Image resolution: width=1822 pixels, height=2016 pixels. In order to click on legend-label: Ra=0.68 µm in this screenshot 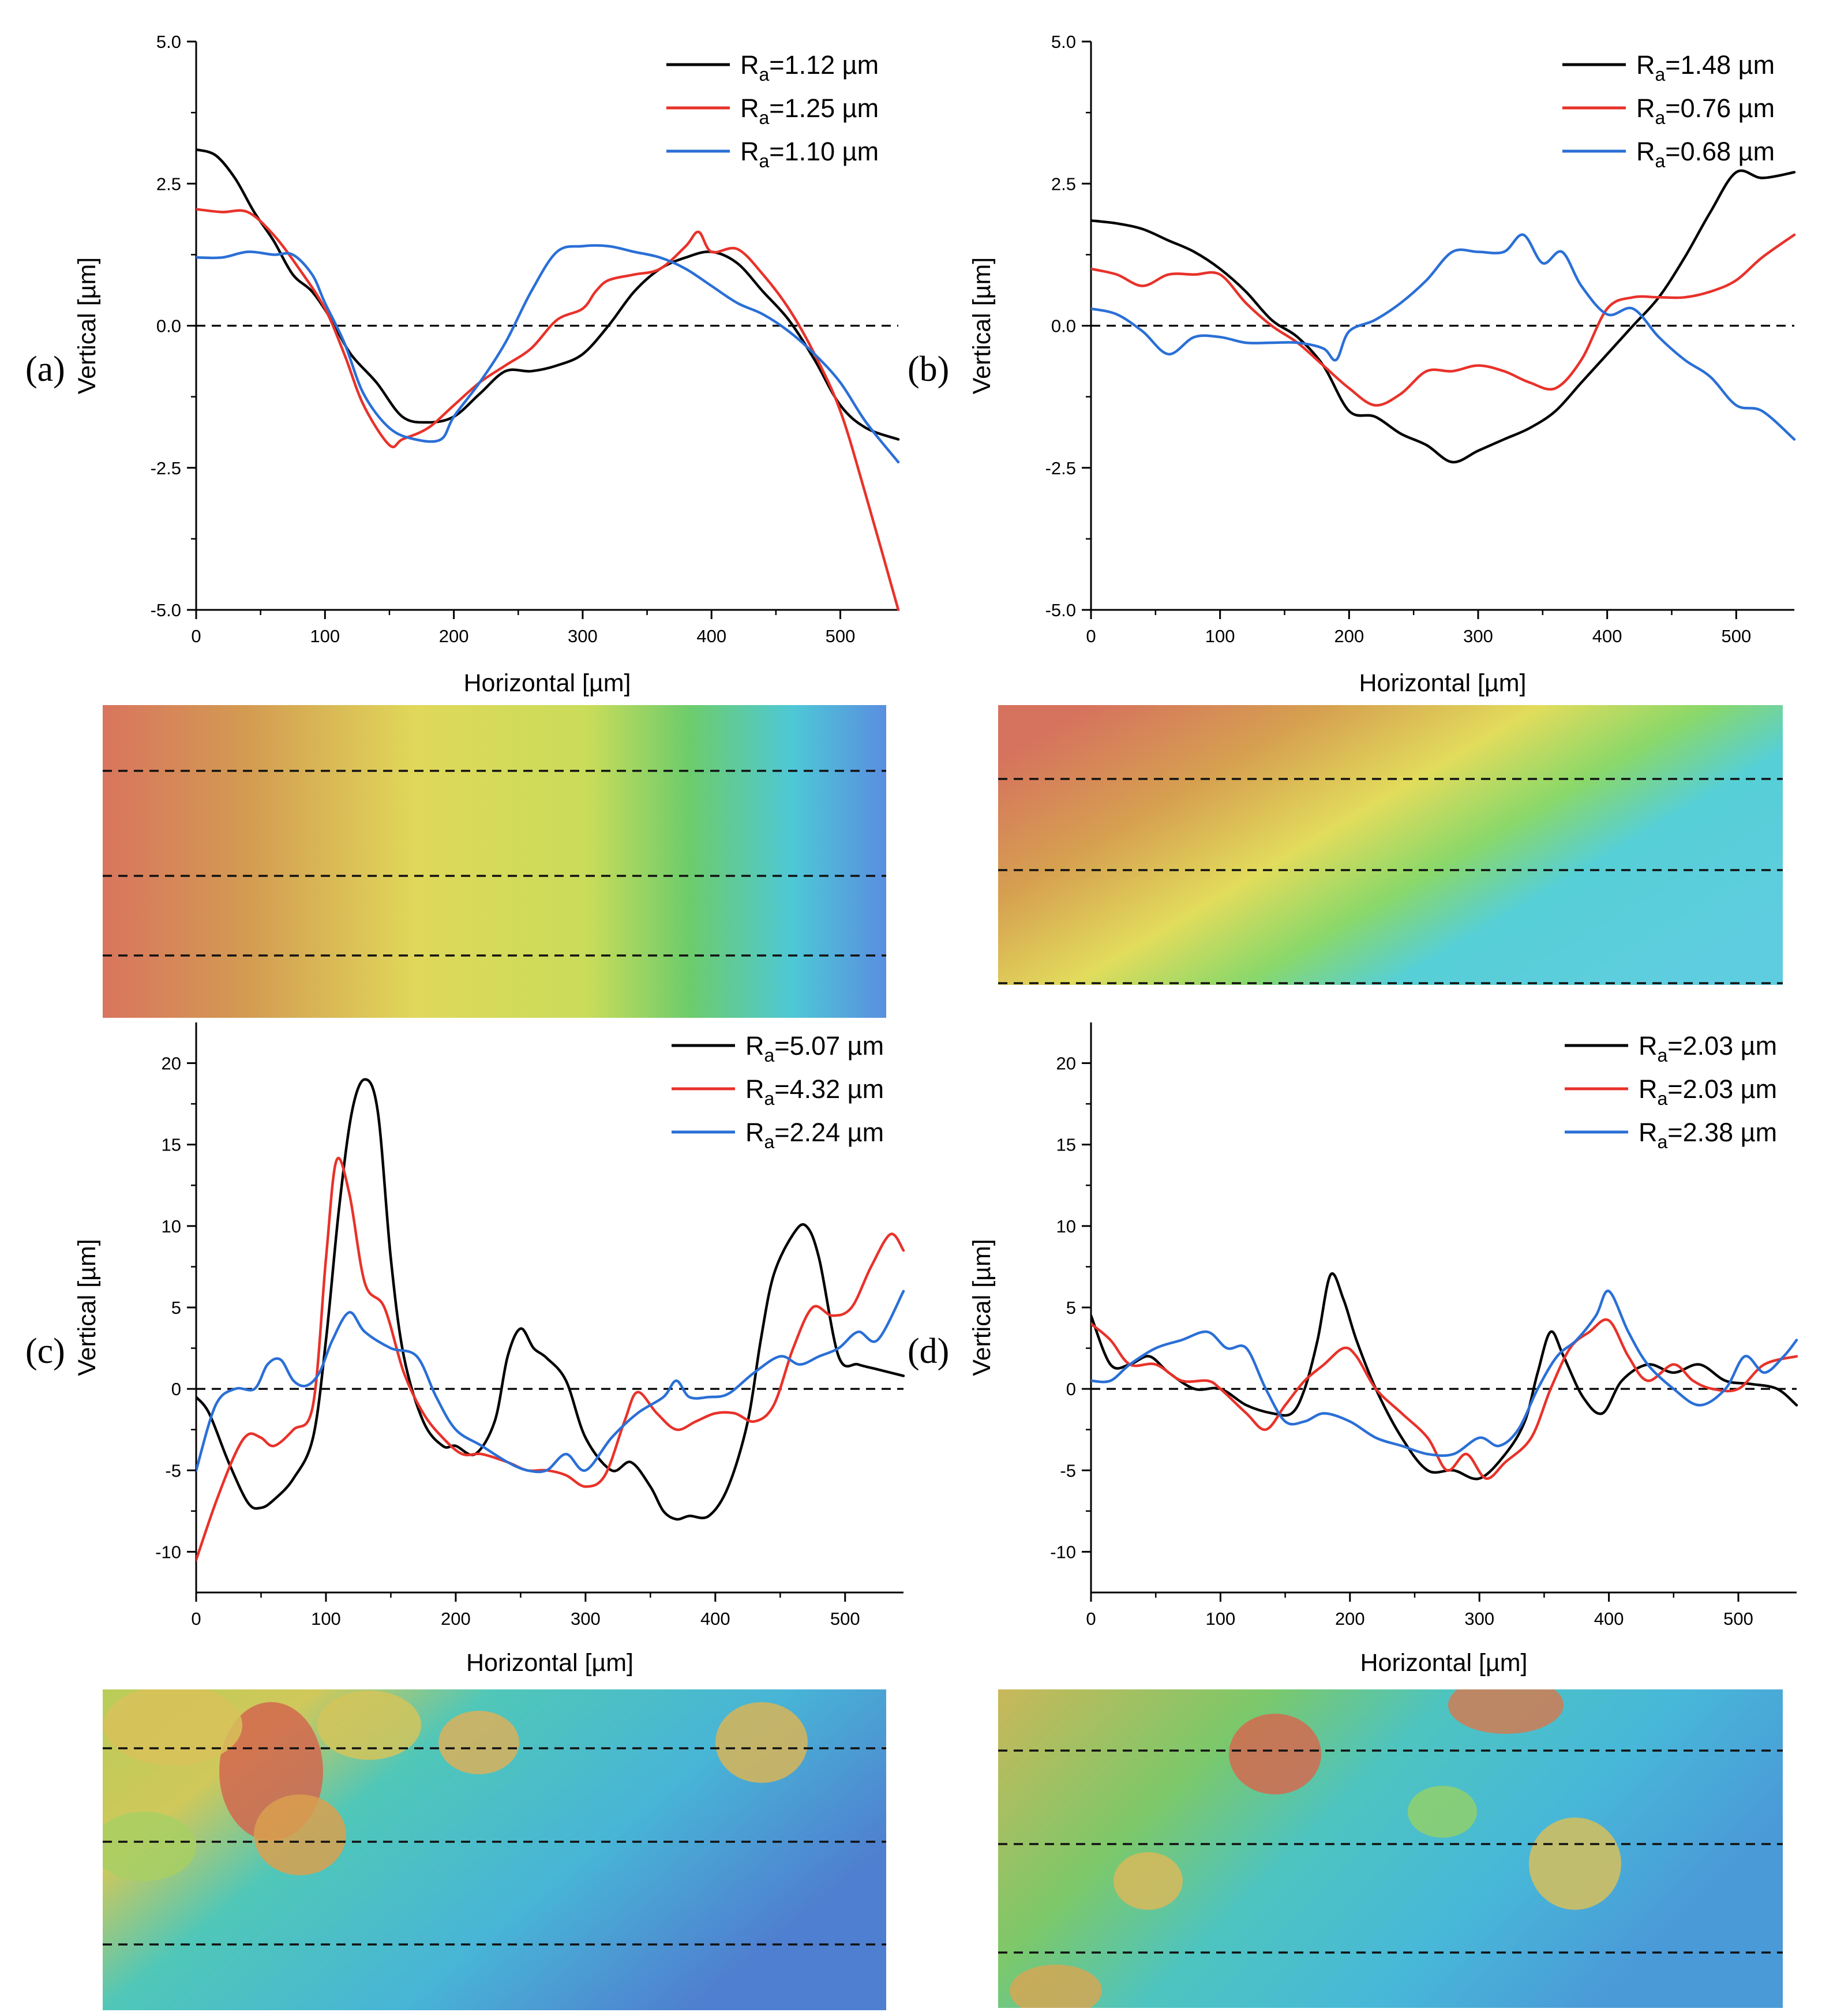, I will do `click(1705, 154)`.